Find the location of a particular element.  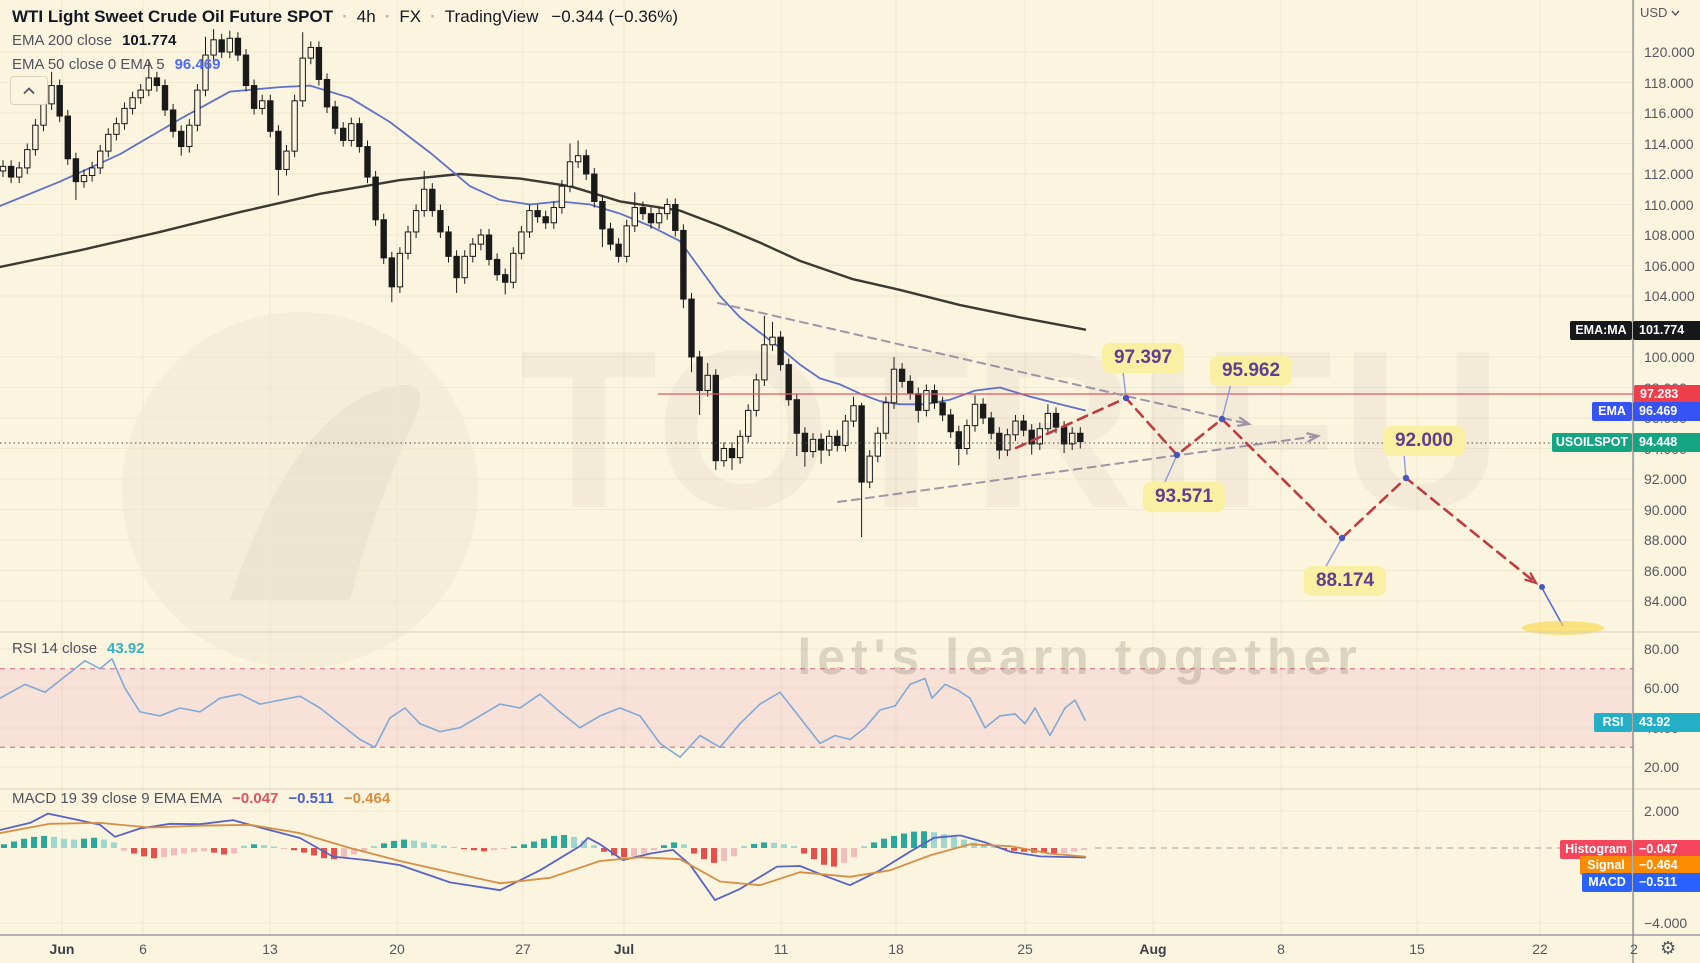

time-axis-label: 11 is located at coordinates (781, 949).